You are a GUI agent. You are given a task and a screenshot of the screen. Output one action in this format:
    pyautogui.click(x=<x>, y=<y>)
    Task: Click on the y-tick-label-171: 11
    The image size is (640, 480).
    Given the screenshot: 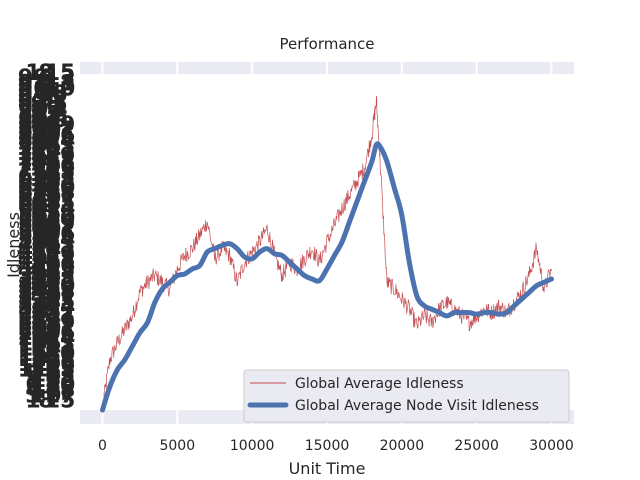 What is the action you would take?
    pyautogui.click(x=33, y=369)
    